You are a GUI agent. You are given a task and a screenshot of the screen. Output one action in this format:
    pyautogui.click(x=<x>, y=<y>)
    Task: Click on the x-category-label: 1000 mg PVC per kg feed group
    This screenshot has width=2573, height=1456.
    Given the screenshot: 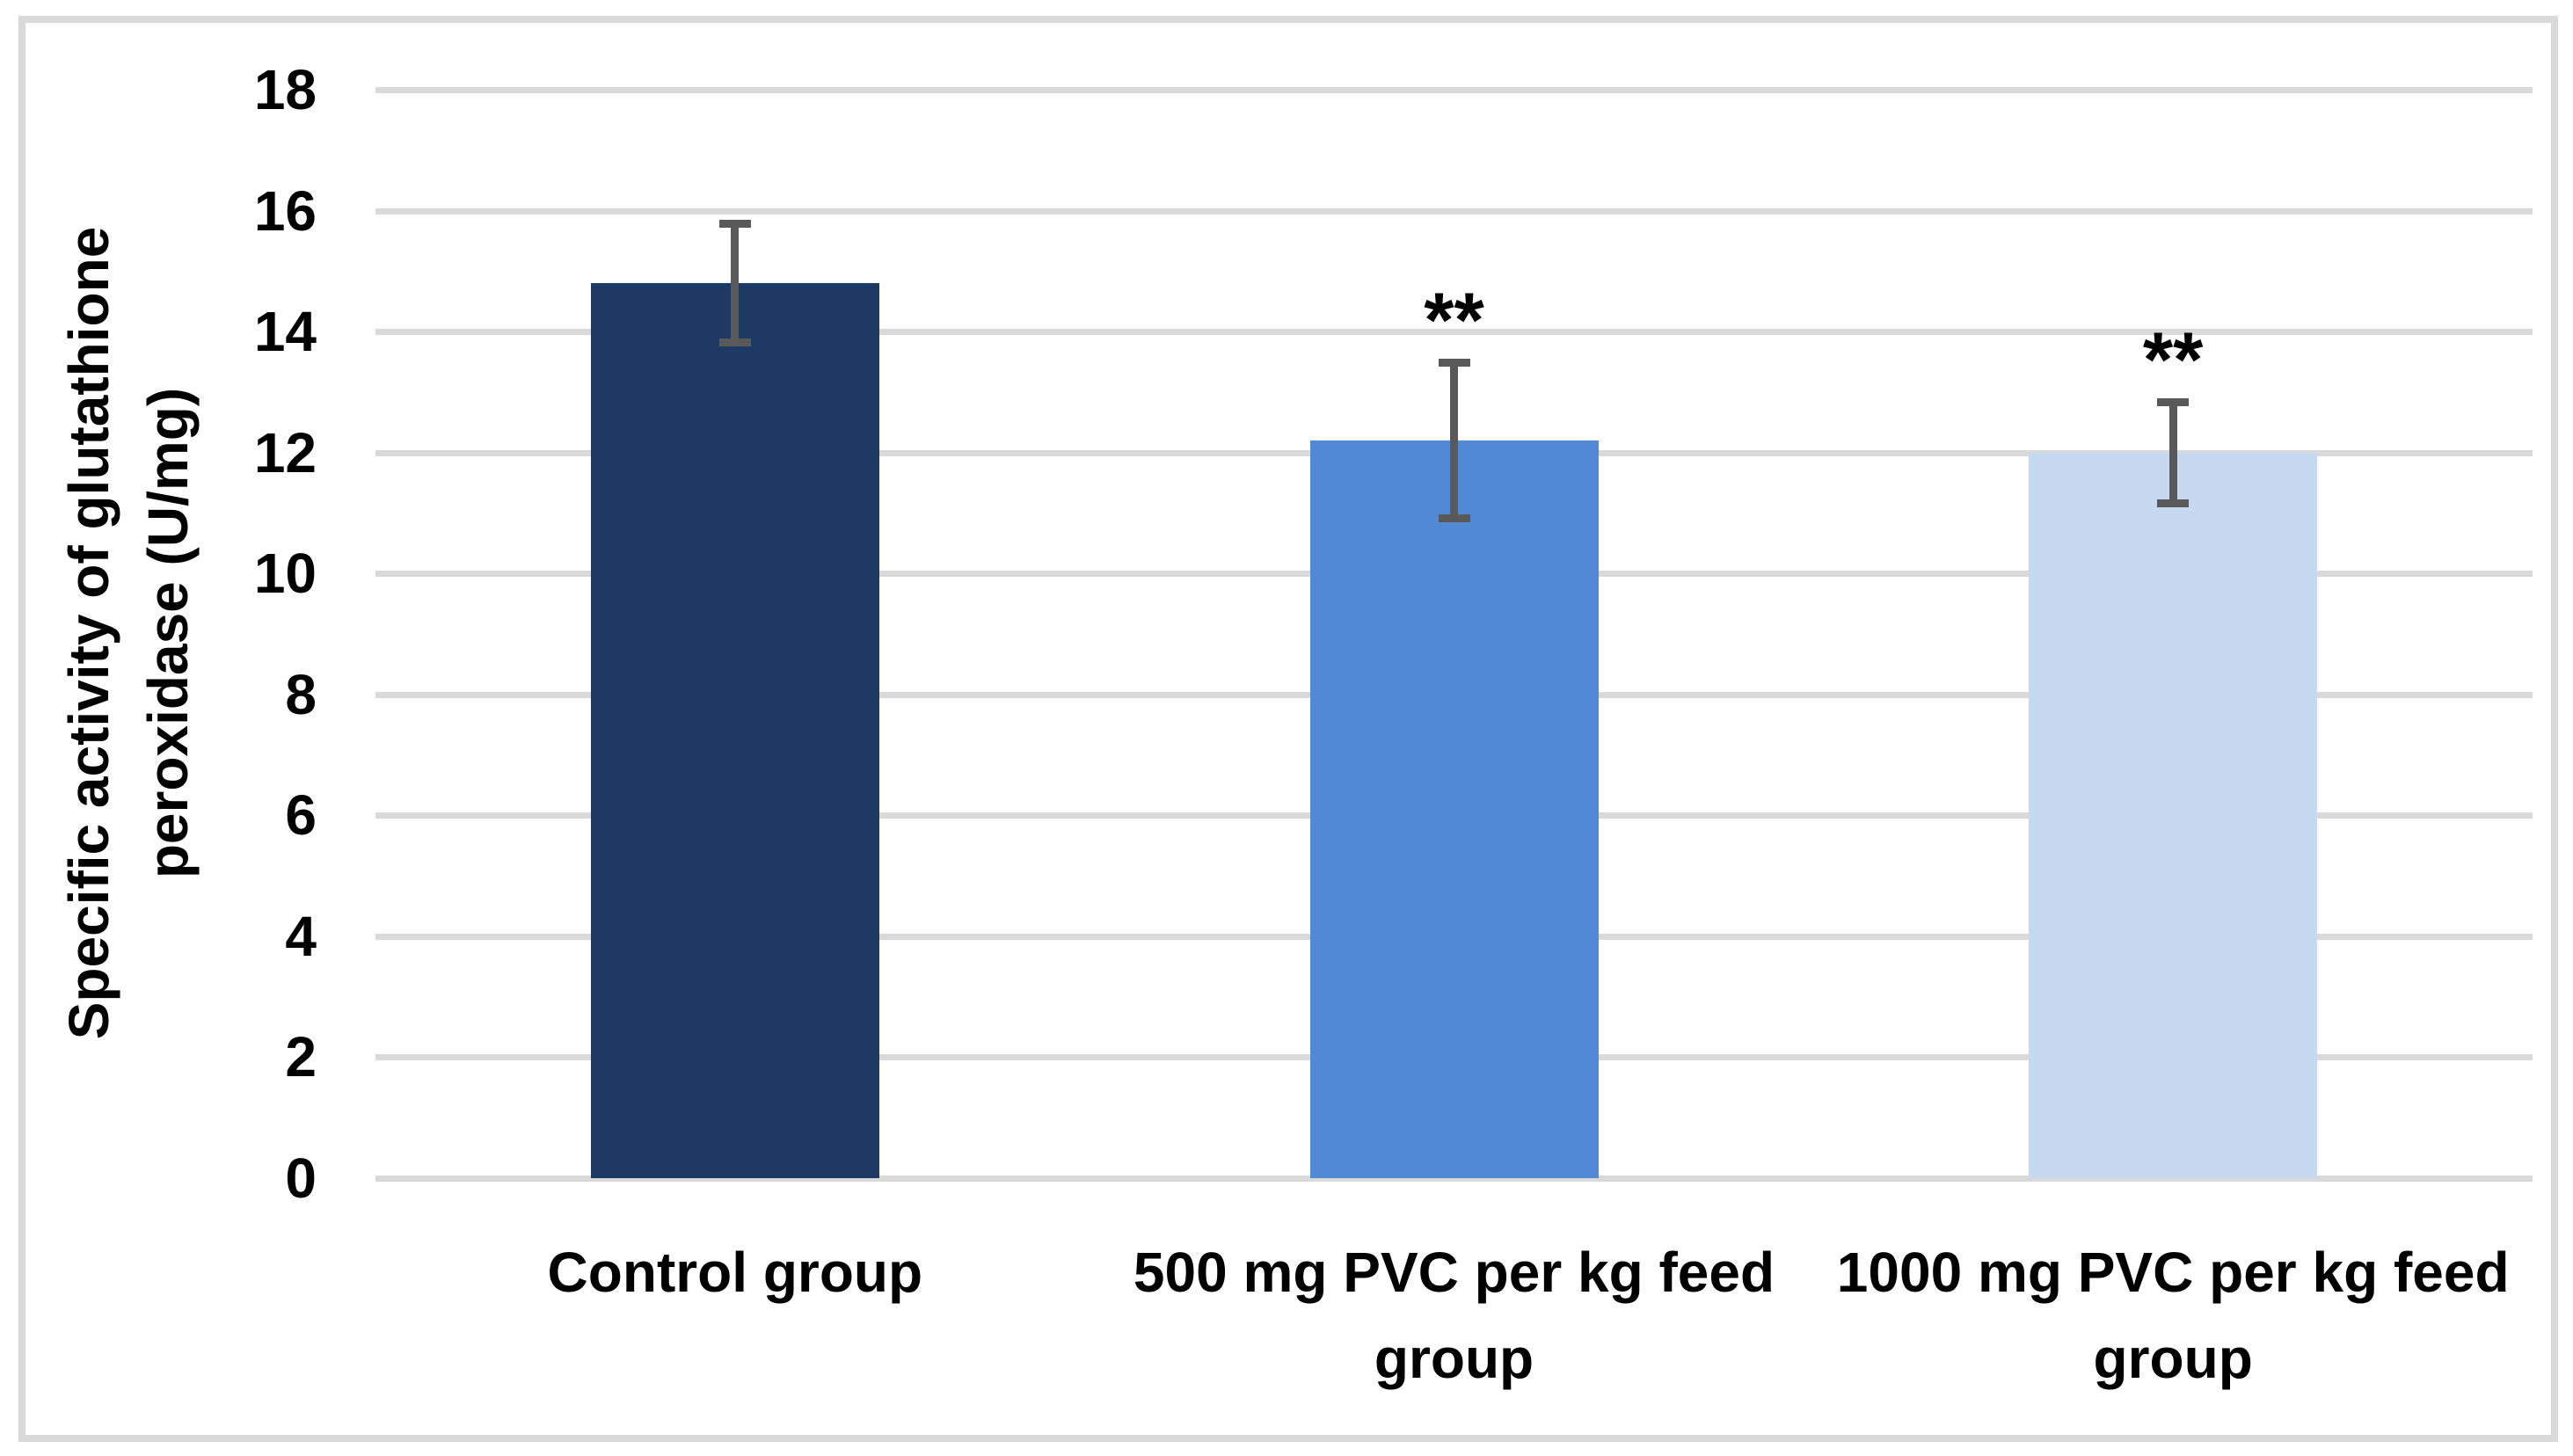 What is the action you would take?
    pyautogui.click(x=2173, y=1315)
    